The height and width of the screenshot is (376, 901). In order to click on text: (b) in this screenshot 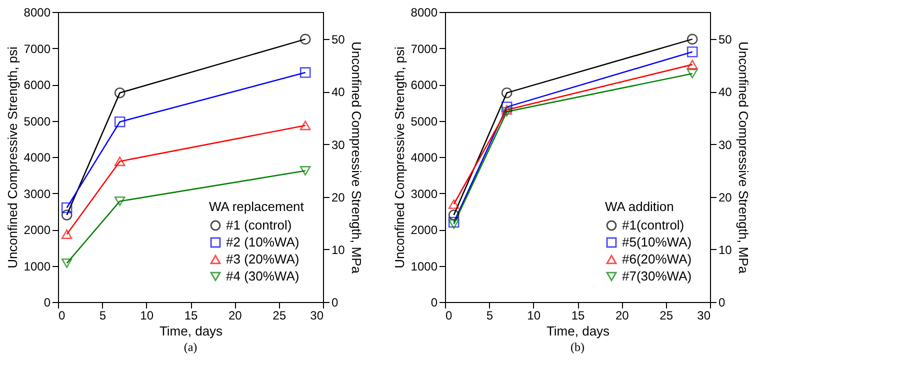, I will do `click(577, 347)`.